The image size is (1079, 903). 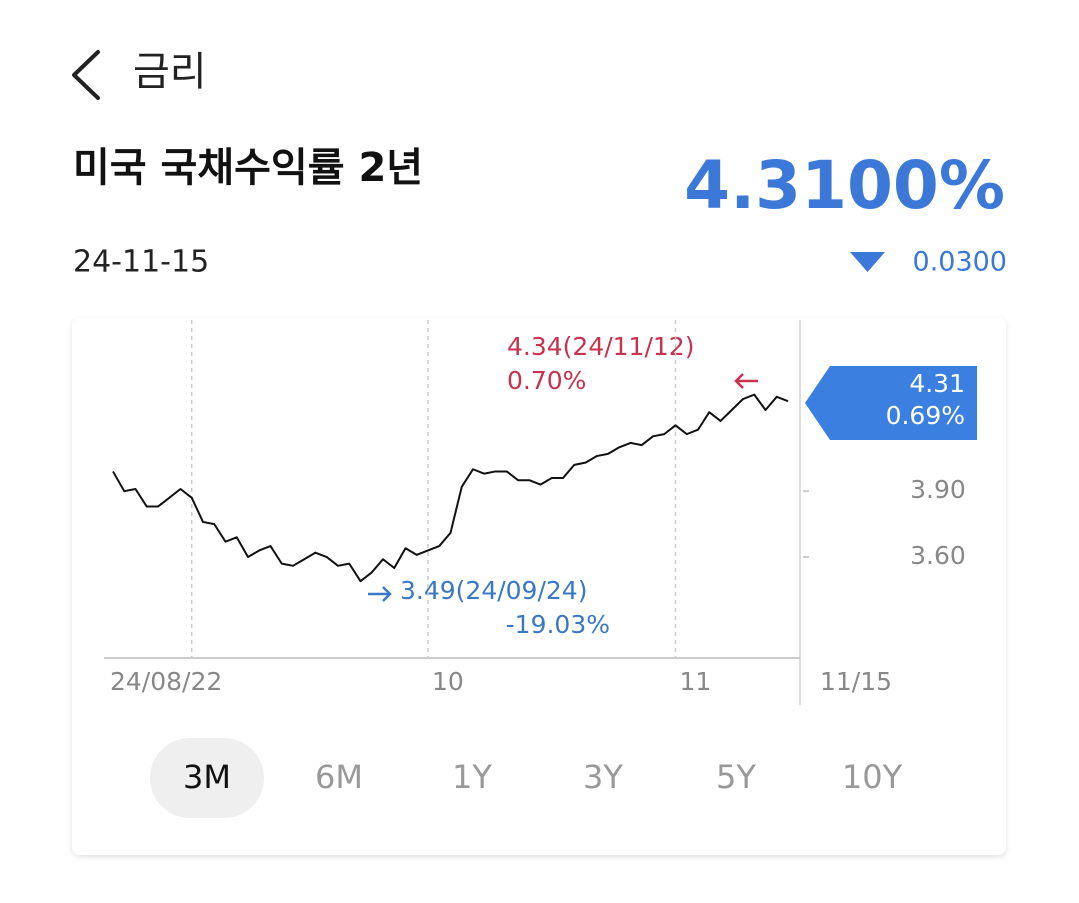 What do you see at coordinates (844, 185) in the screenshot?
I see `price: 4.3100%` at bounding box center [844, 185].